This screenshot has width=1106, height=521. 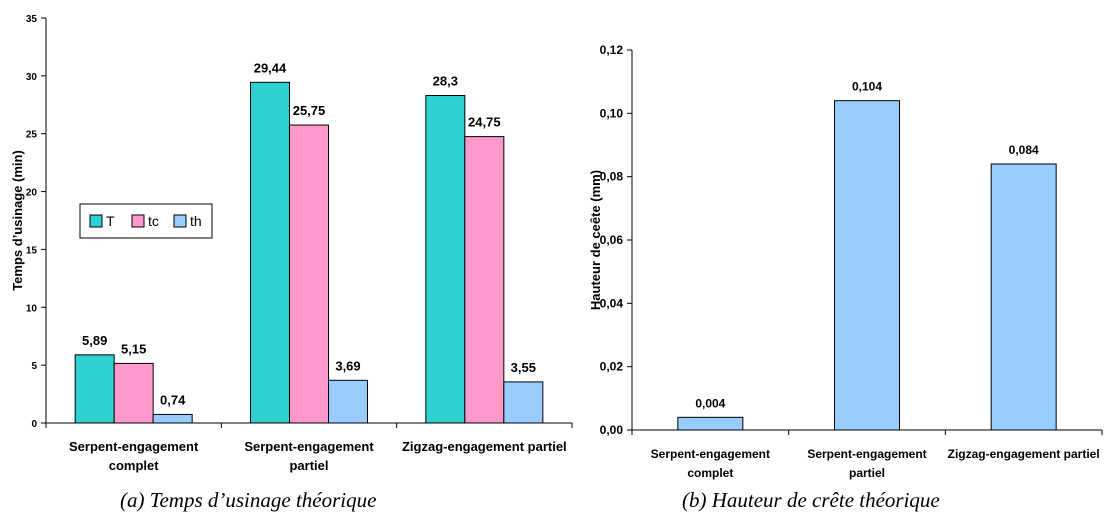 I want to click on y-tick-label: 25, so click(x=32, y=135).